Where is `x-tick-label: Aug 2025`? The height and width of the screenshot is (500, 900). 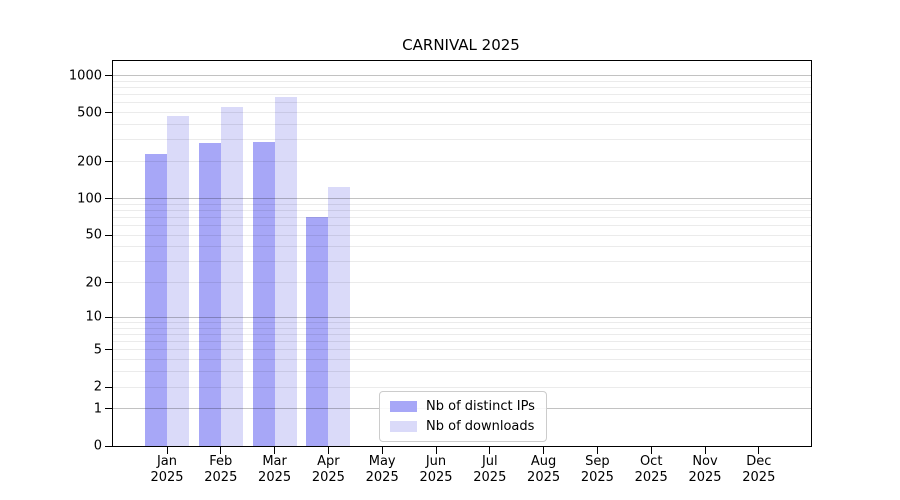 x-tick-label: Aug 2025 is located at coordinates (544, 469).